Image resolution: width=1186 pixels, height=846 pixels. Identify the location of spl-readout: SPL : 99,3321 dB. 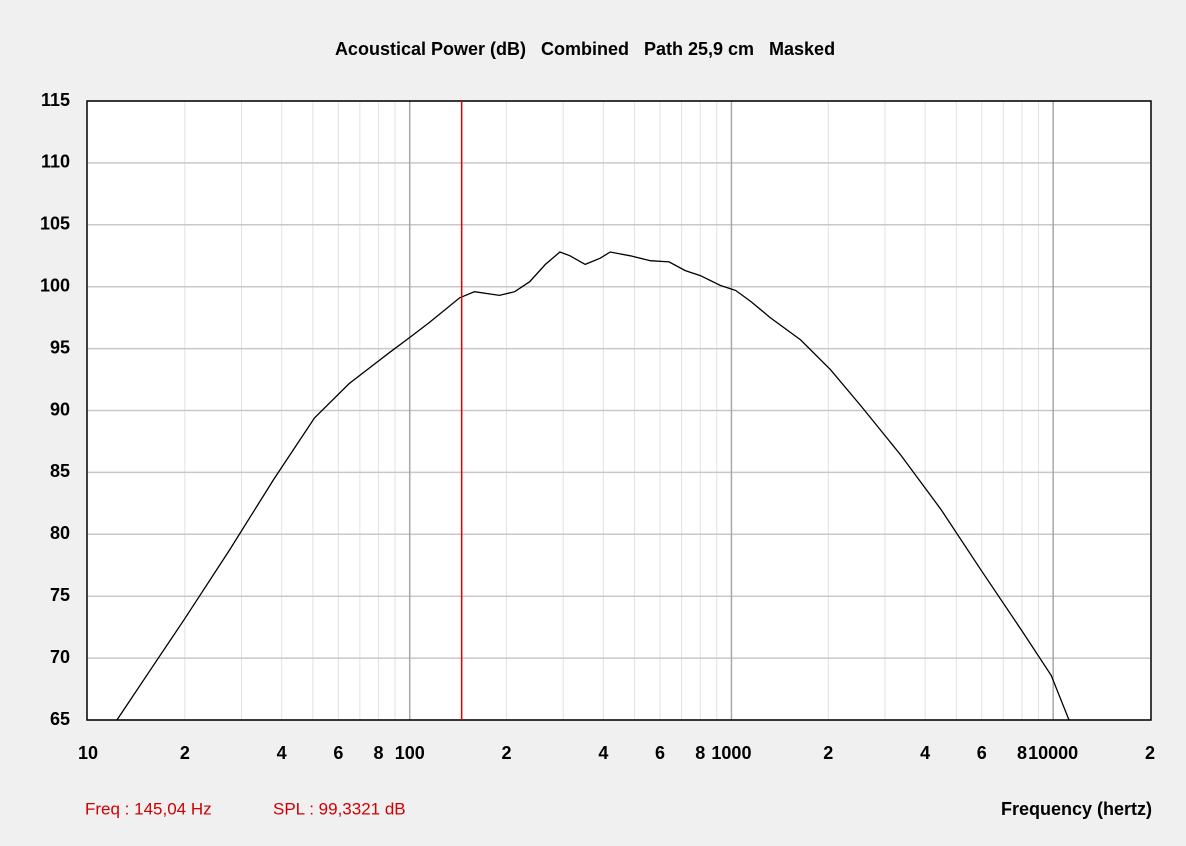
(339, 808).